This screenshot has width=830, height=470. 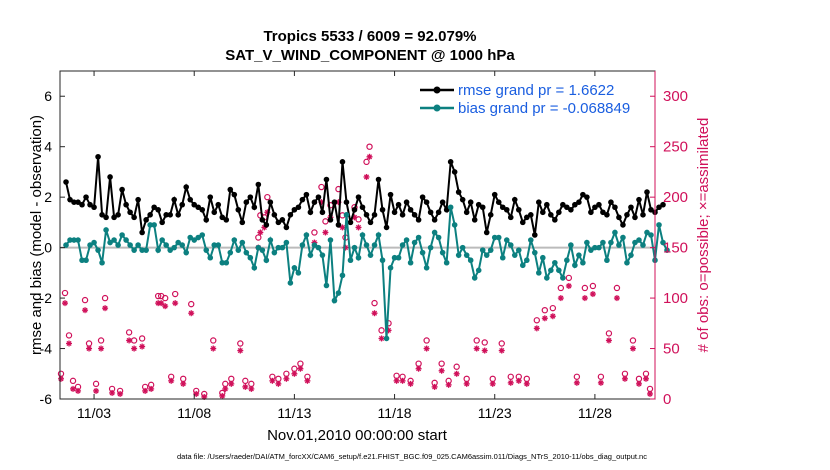 I want to click on chart-title: Tropics 5533 / 6009 = 92.079%, so click(x=369, y=36).